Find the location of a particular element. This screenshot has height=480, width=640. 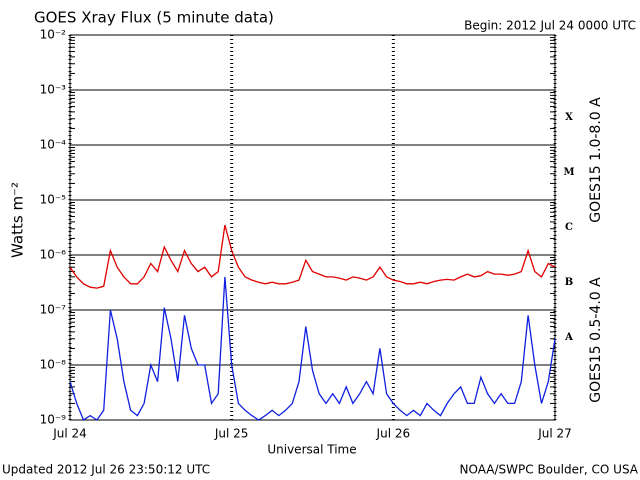

y-tick-label: 10⁻⁹ is located at coordinates (53, 420).